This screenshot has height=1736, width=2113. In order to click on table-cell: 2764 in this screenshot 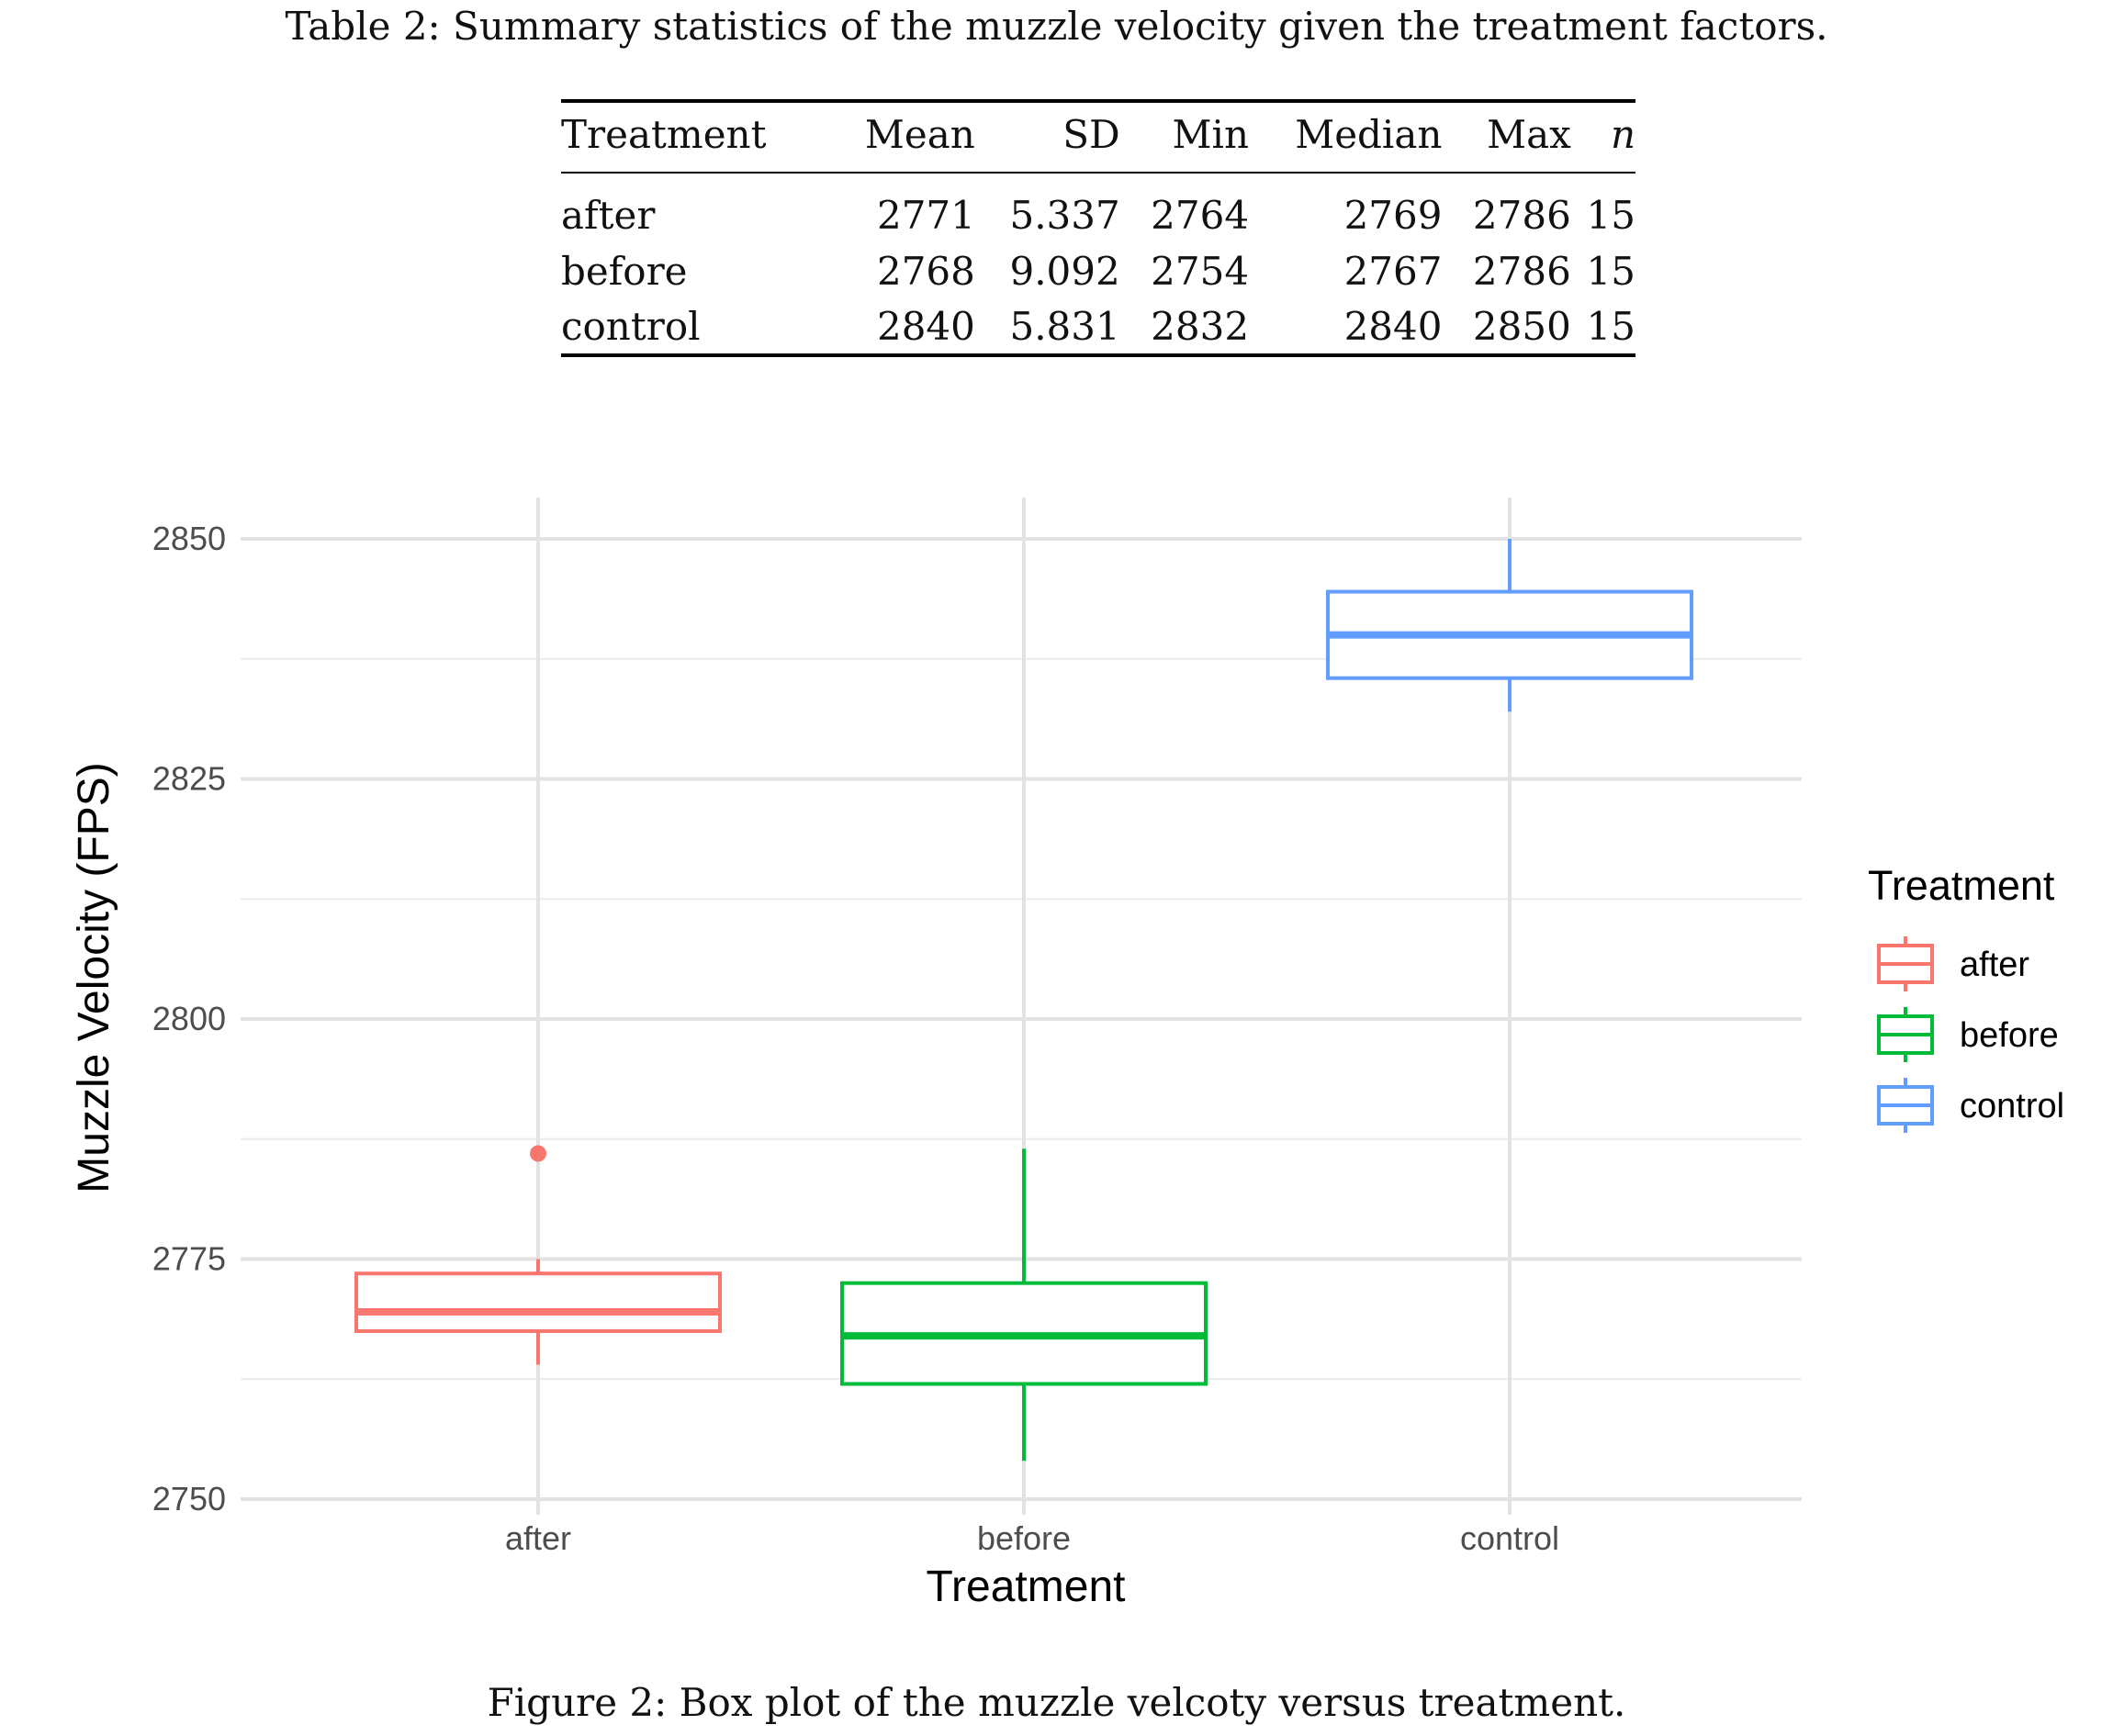, I will do `click(1200, 215)`.